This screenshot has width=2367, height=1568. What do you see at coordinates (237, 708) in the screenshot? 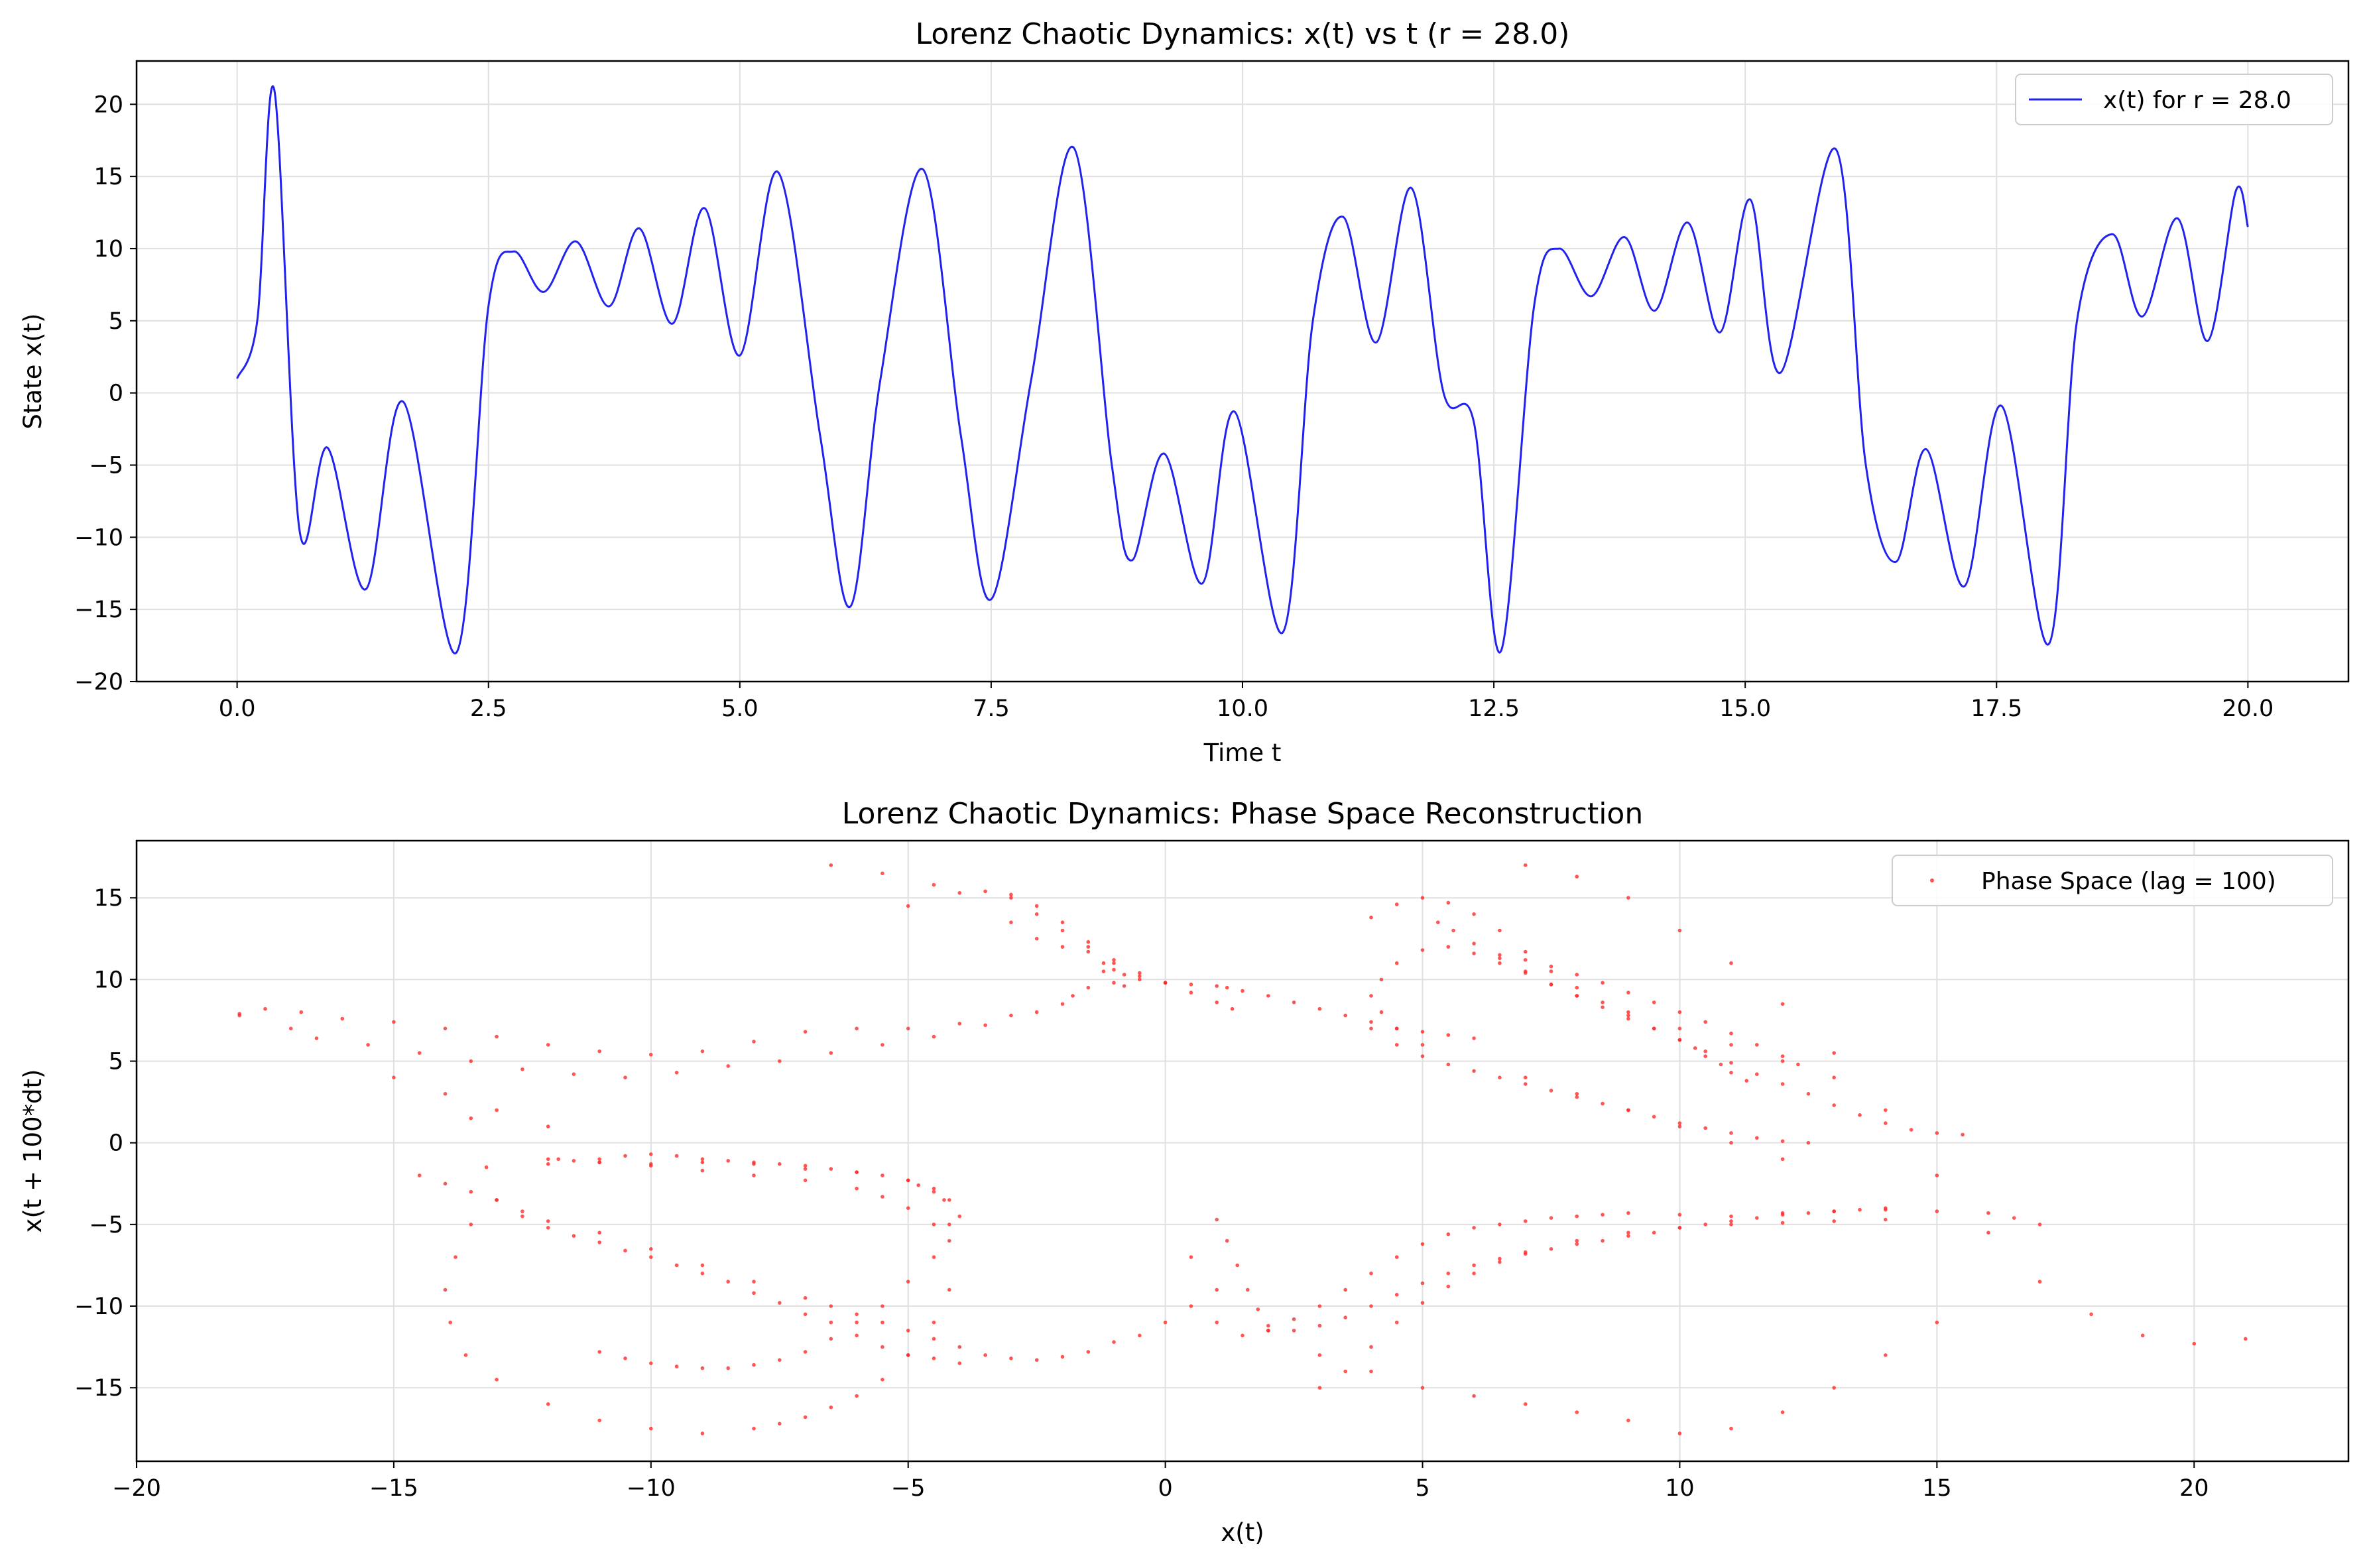
I see `top-x-tick-label: 0.0` at bounding box center [237, 708].